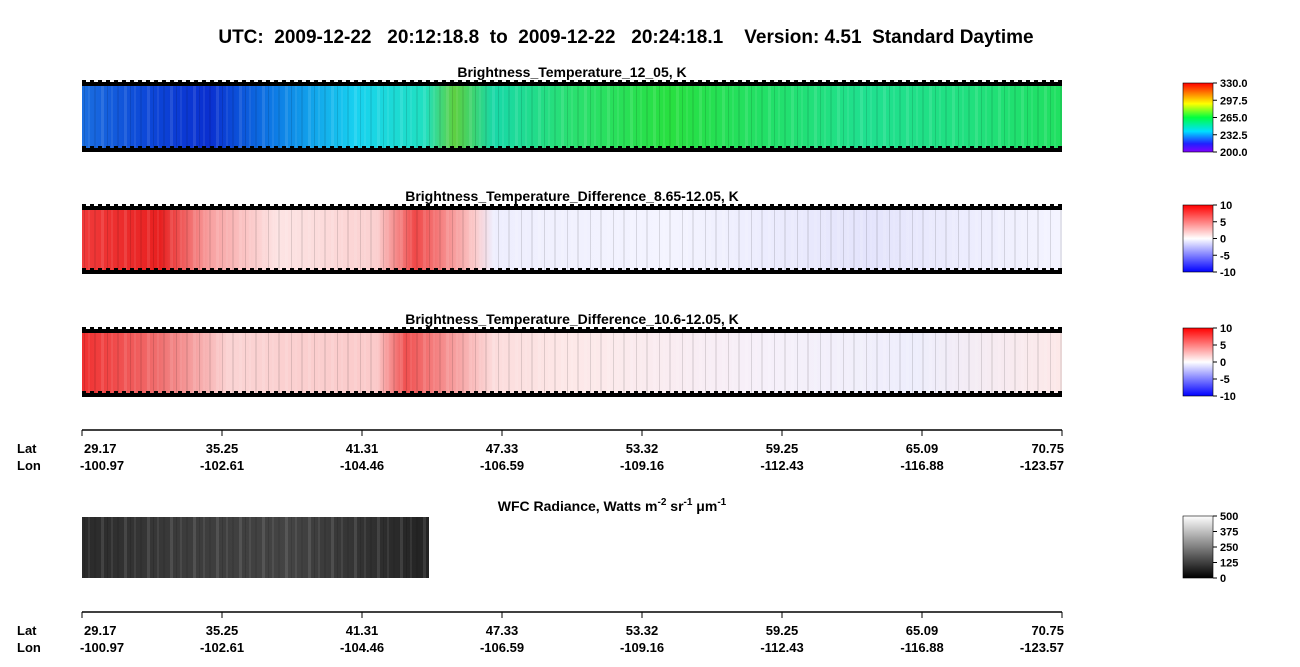  I want to click on title-part: μm, so click(704, 506).